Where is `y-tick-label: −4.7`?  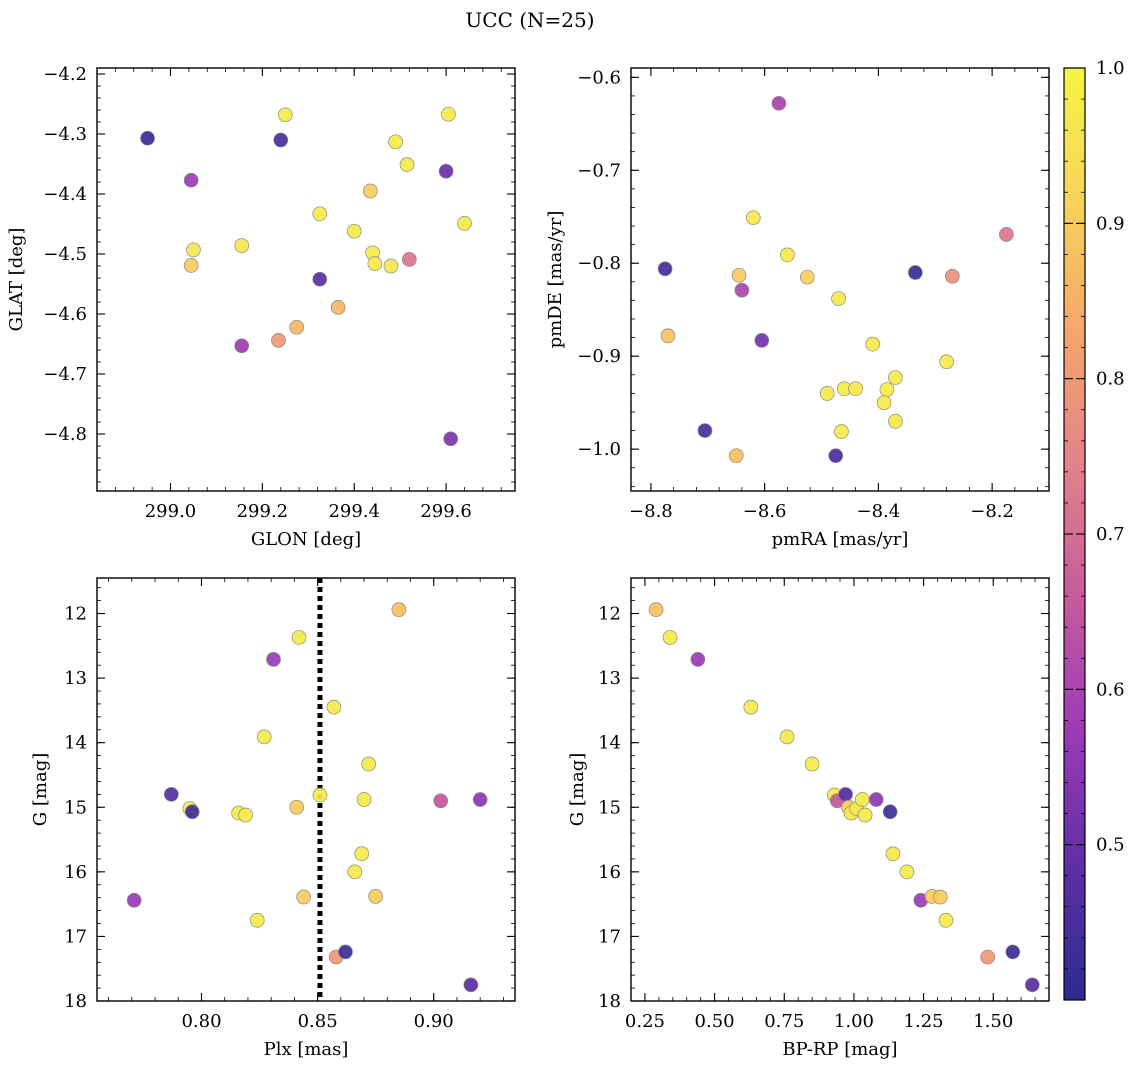 y-tick-label: −4.7 is located at coordinates (65, 374).